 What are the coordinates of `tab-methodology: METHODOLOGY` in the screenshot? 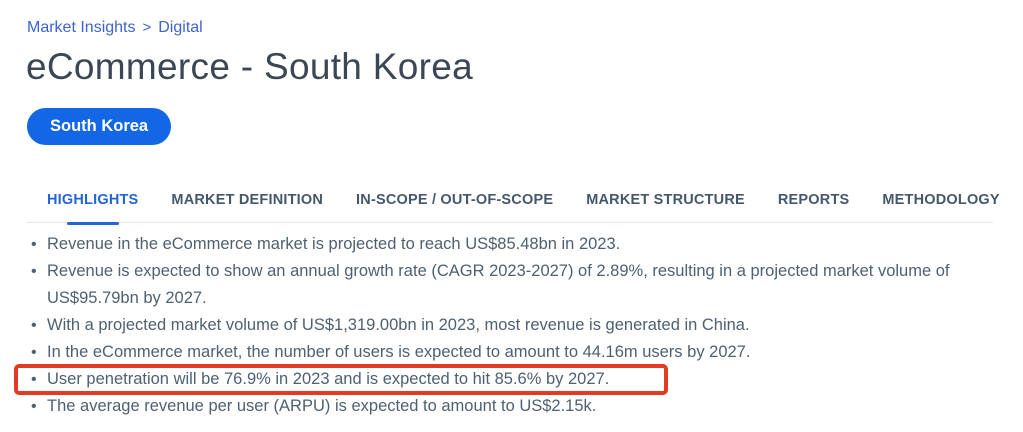 It's located at (941, 200).